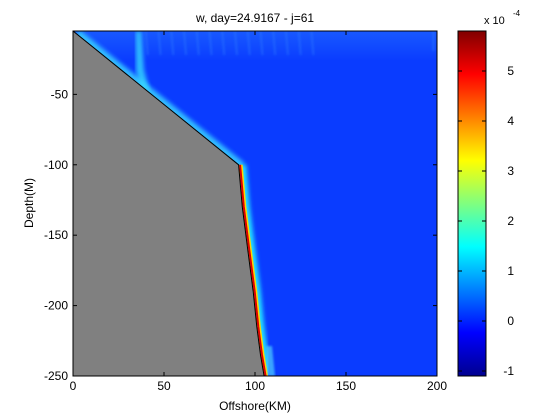  Describe the element at coordinates (254, 18) in the screenshot. I see `chart-title: w, day=24.9167 - j=61` at that location.